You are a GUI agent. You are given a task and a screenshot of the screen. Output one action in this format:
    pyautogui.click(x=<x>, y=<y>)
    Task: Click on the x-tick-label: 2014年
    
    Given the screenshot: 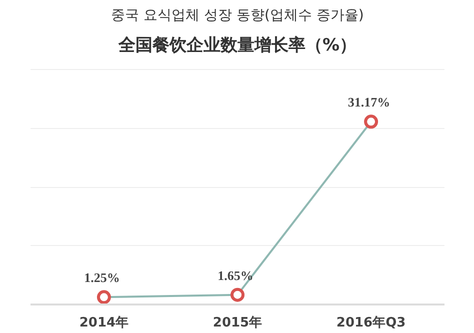 What is the action you would take?
    pyautogui.click(x=104, y=323)
    